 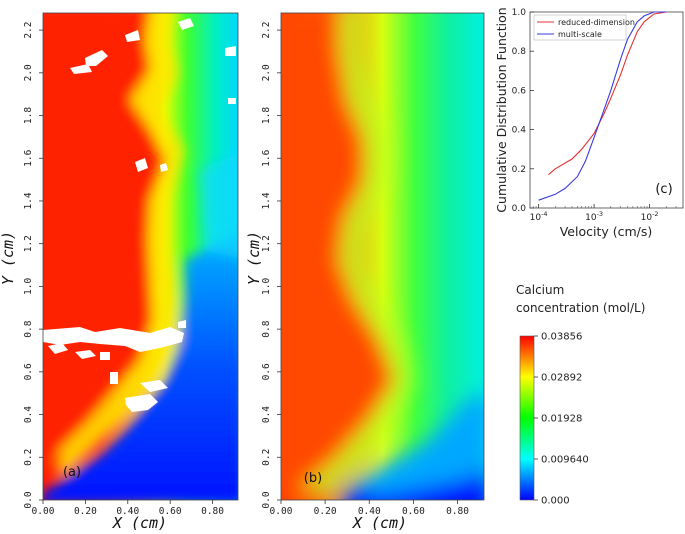 What do you see at coordinates (254, 258) in the screenshot?
I see `panel-b-ylabel: Y (cm)` at bounding box center [254, 258].